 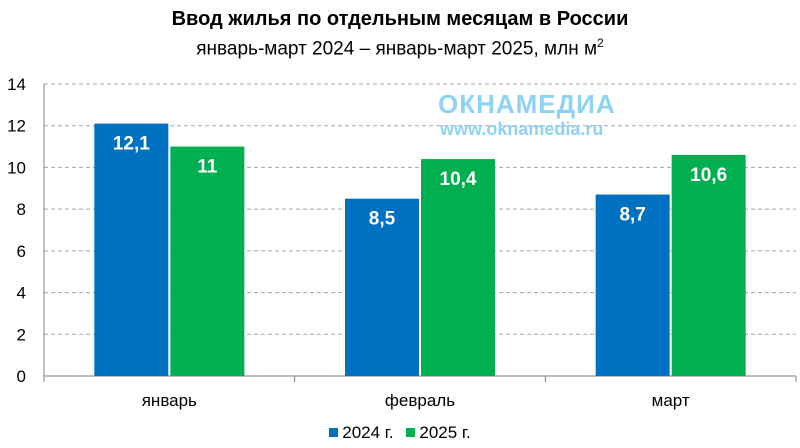 I want to click on legend: 2024 г. 2025 г., so click(x=400, y=433).